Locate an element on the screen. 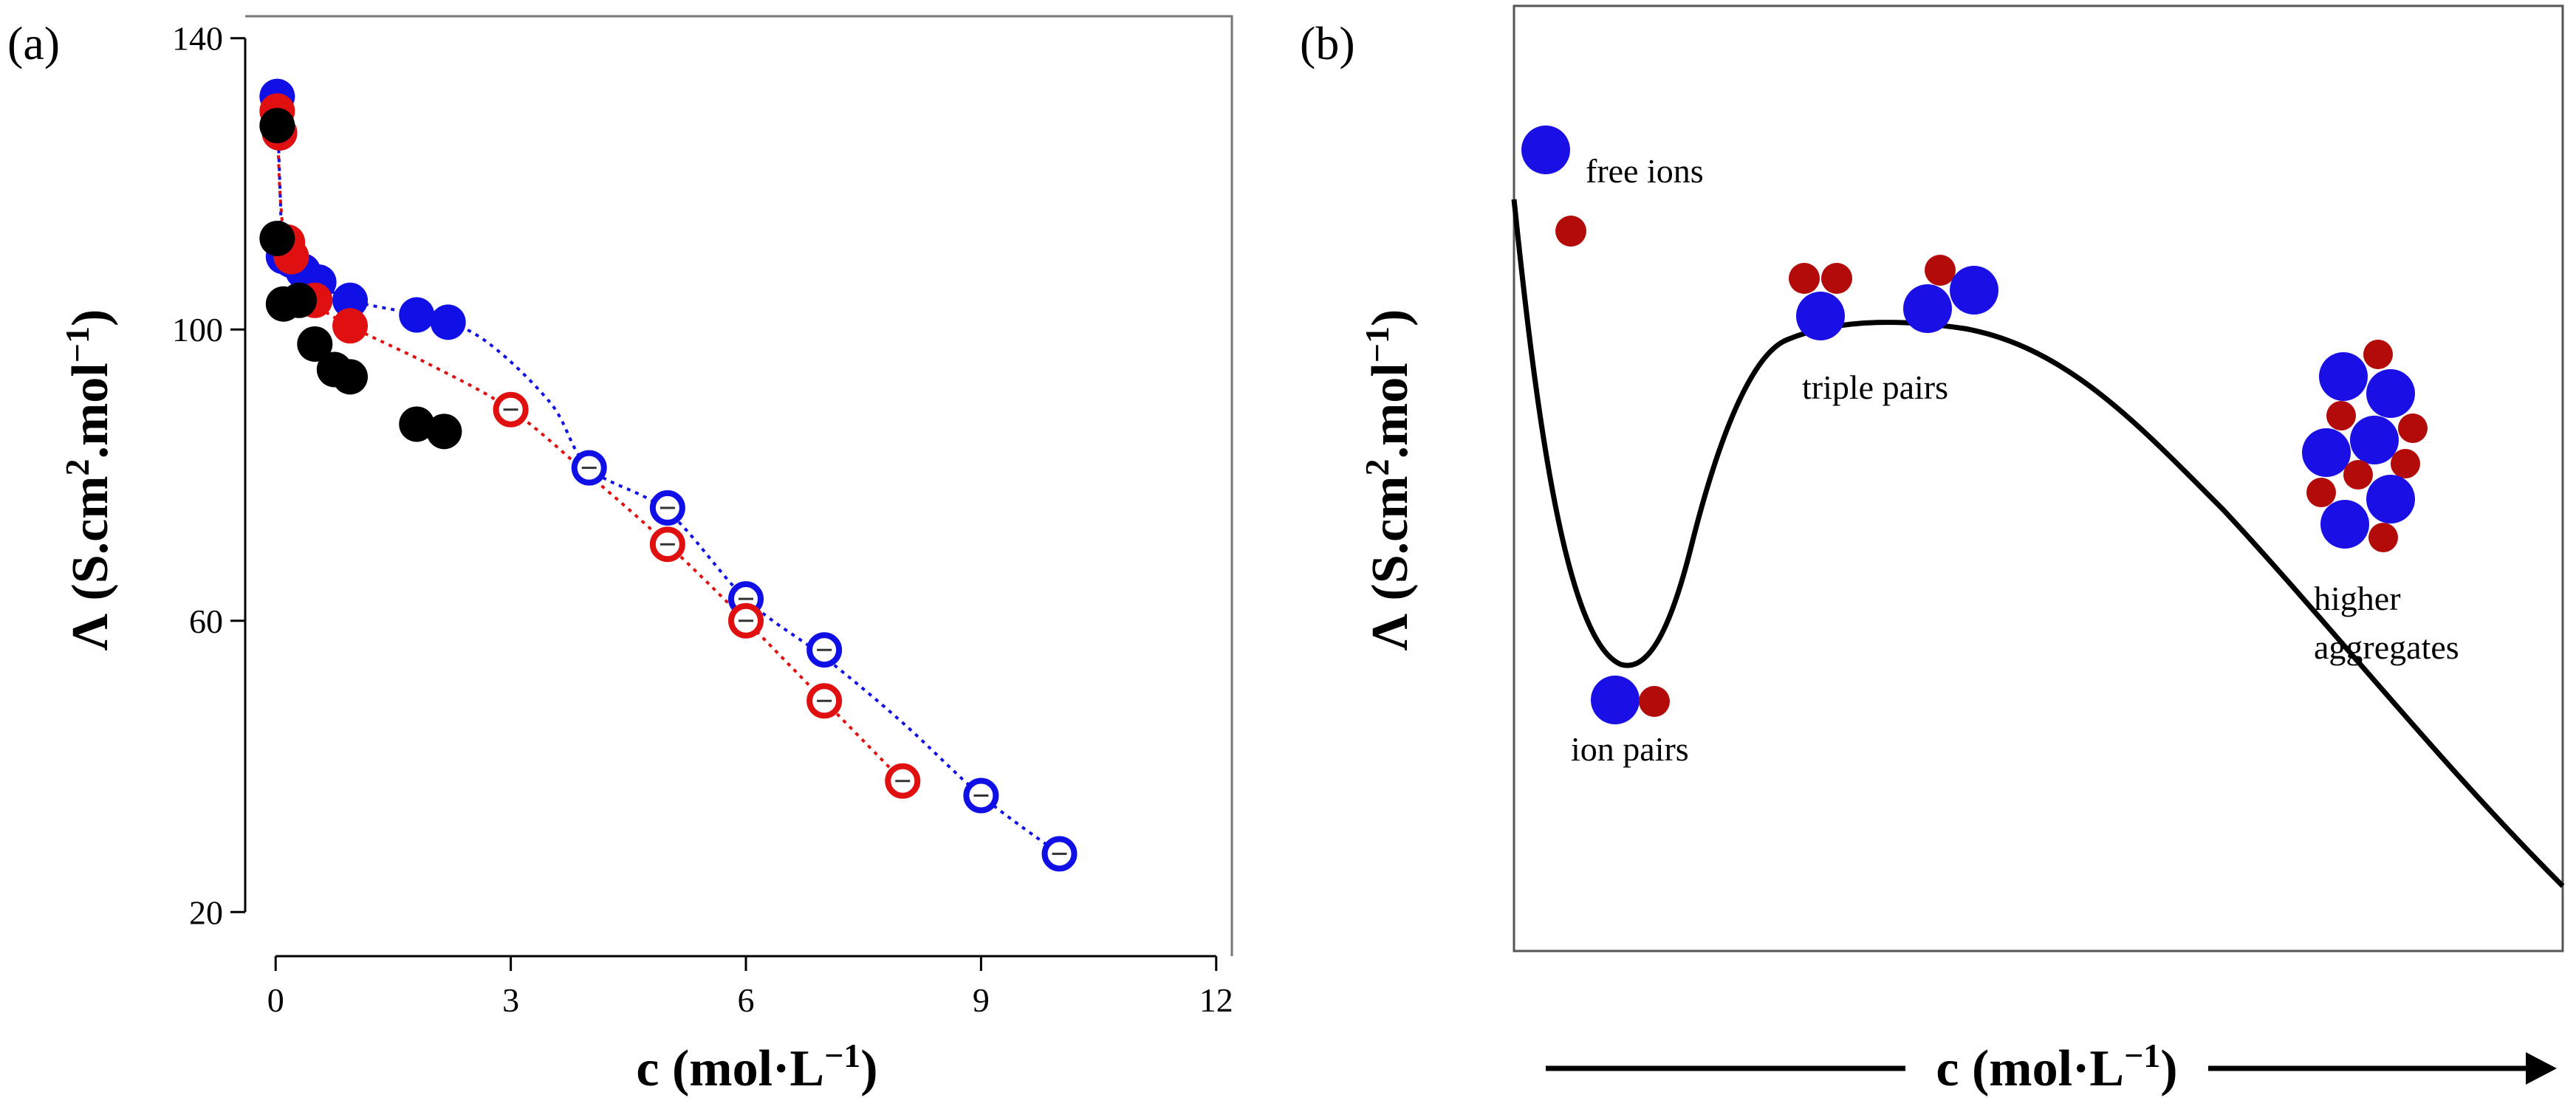 Image resolution: width=2576 pixels, height=1109 pixels. label-ion-pairs: ion pairs is located at coordinates (1630, 749).